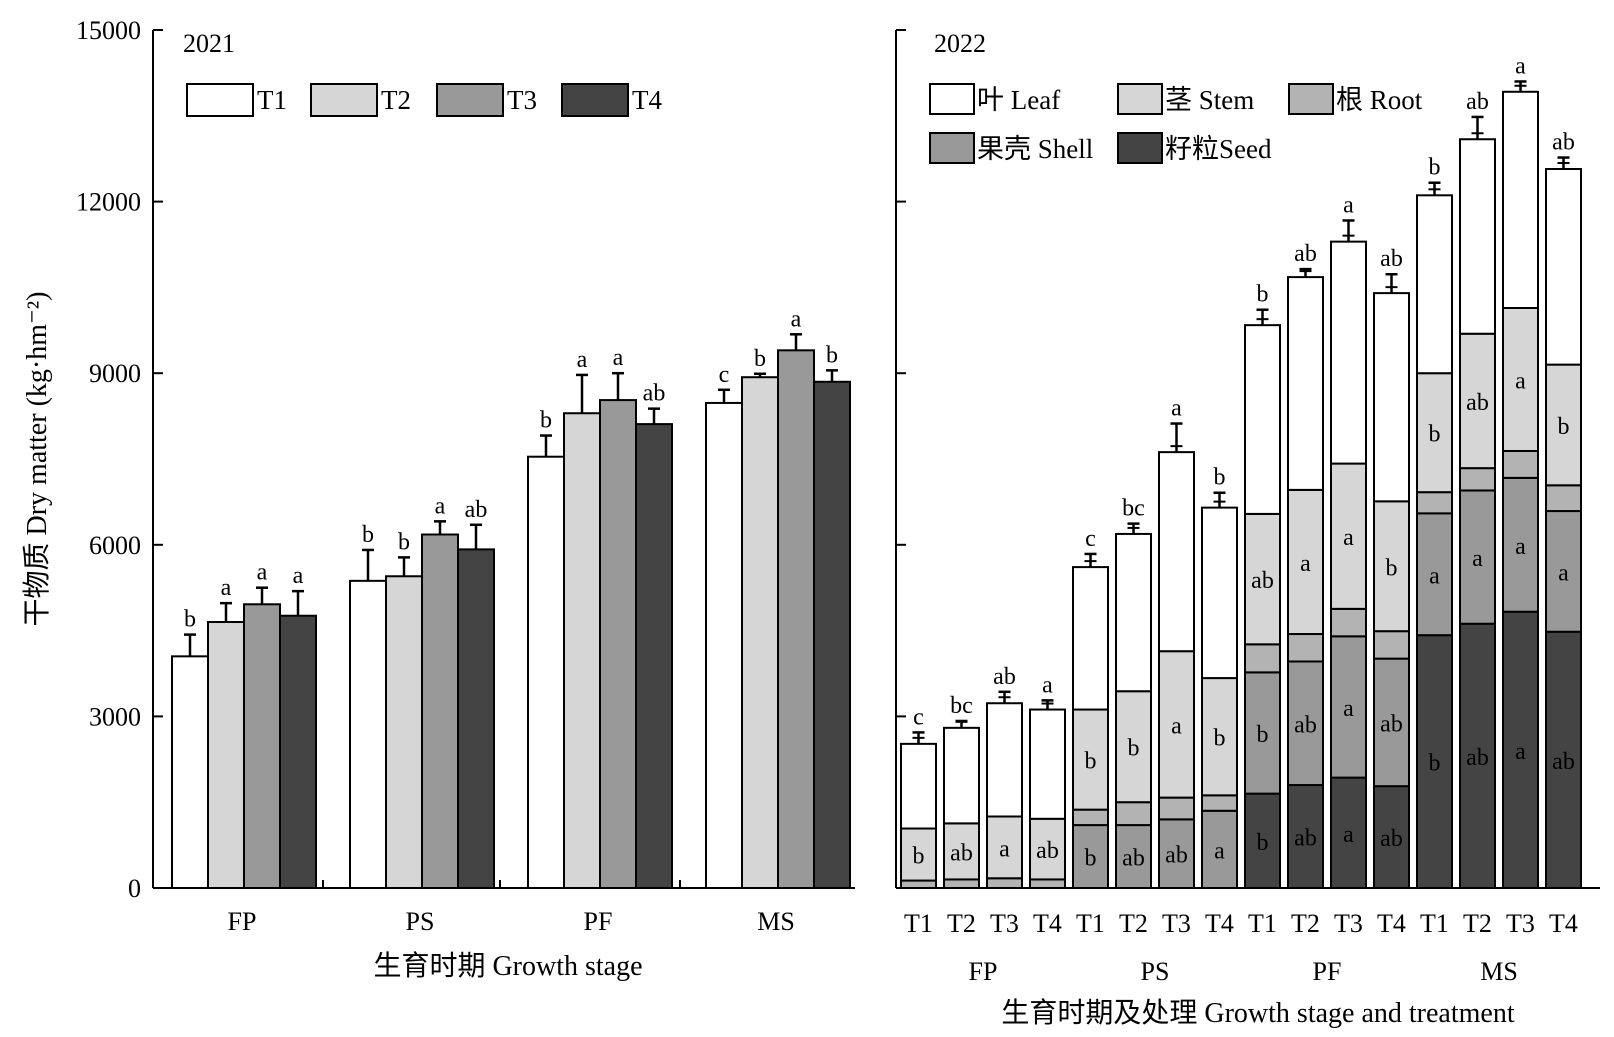 This screenshot has width=1614, height=1037. I want to click on legend-label-t4: T4, so click(647, 100).